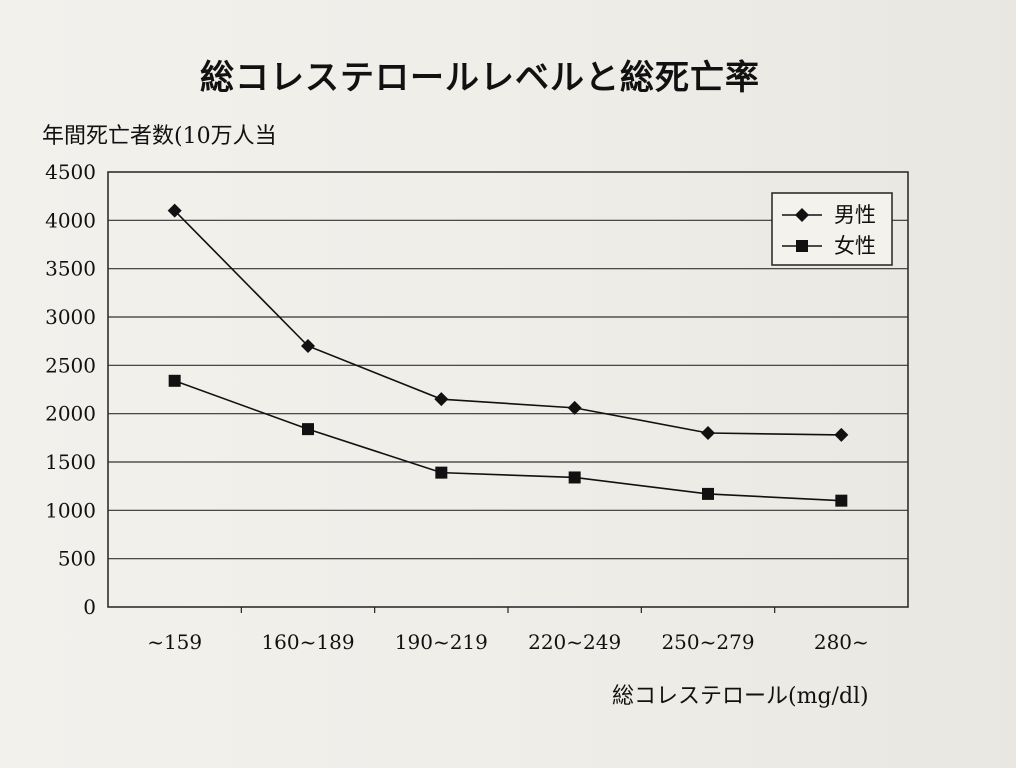 The image size is (1016, 768). Describe the element at coordinates (70, 317) in the screenshot. I see `y-tick-label: 3000` at that location.